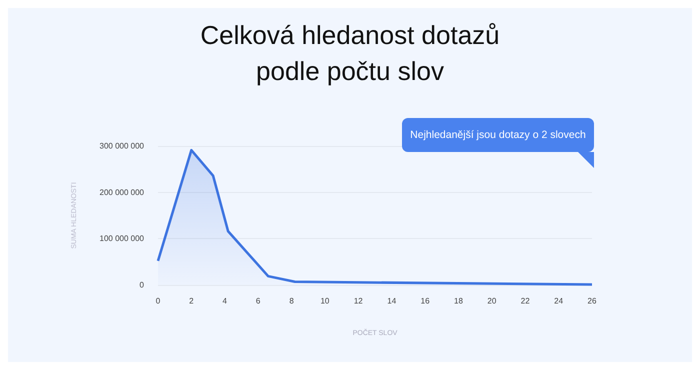 The image size is (700, 370). I want to click on x-tick-label: 0, so click(158, 301).